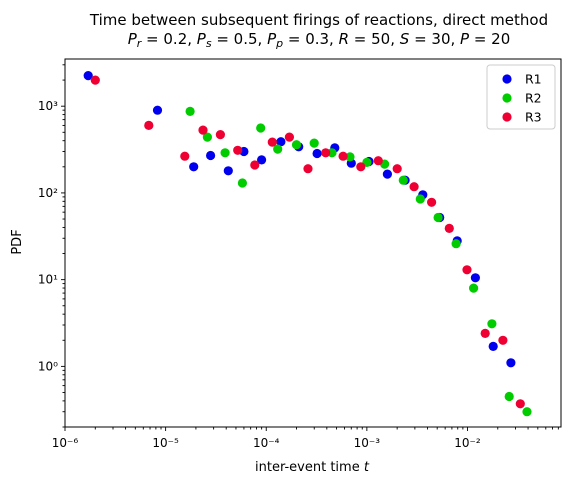  What do you see at coordinates (17, 241) in the screenshot?
I see `y-axis-label: PDF` at bounding box center [17, 241].